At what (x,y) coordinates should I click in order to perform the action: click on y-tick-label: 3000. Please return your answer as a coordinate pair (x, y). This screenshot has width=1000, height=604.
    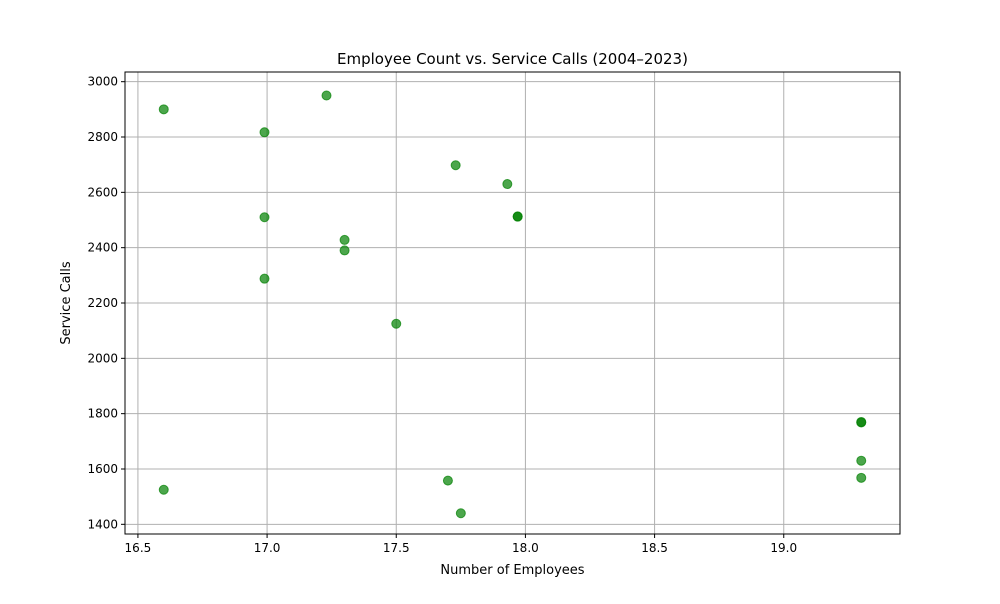
    Looking at the image, I should click on (102, 82).